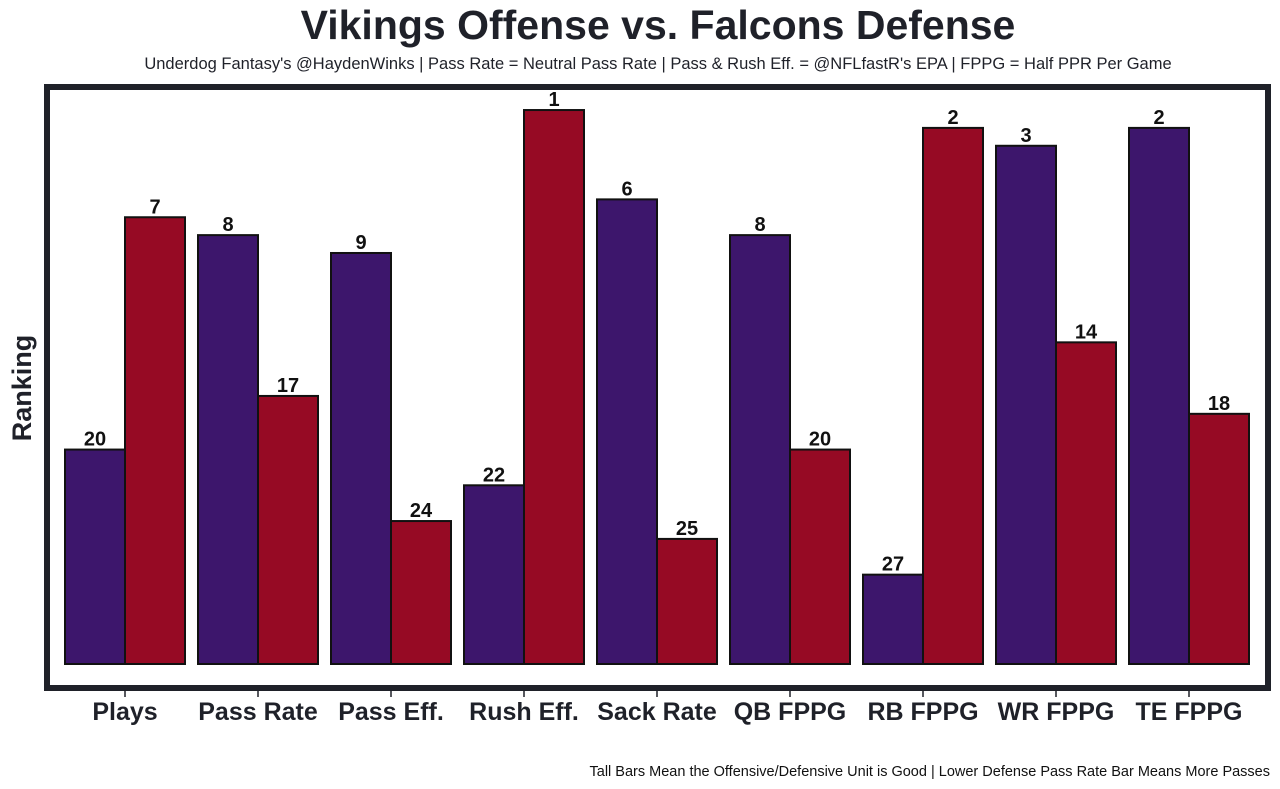 The width and height of the screenshot is (1280, 789). I want to click on x-tick-label-5: QB FPPG, so click(790, 712).